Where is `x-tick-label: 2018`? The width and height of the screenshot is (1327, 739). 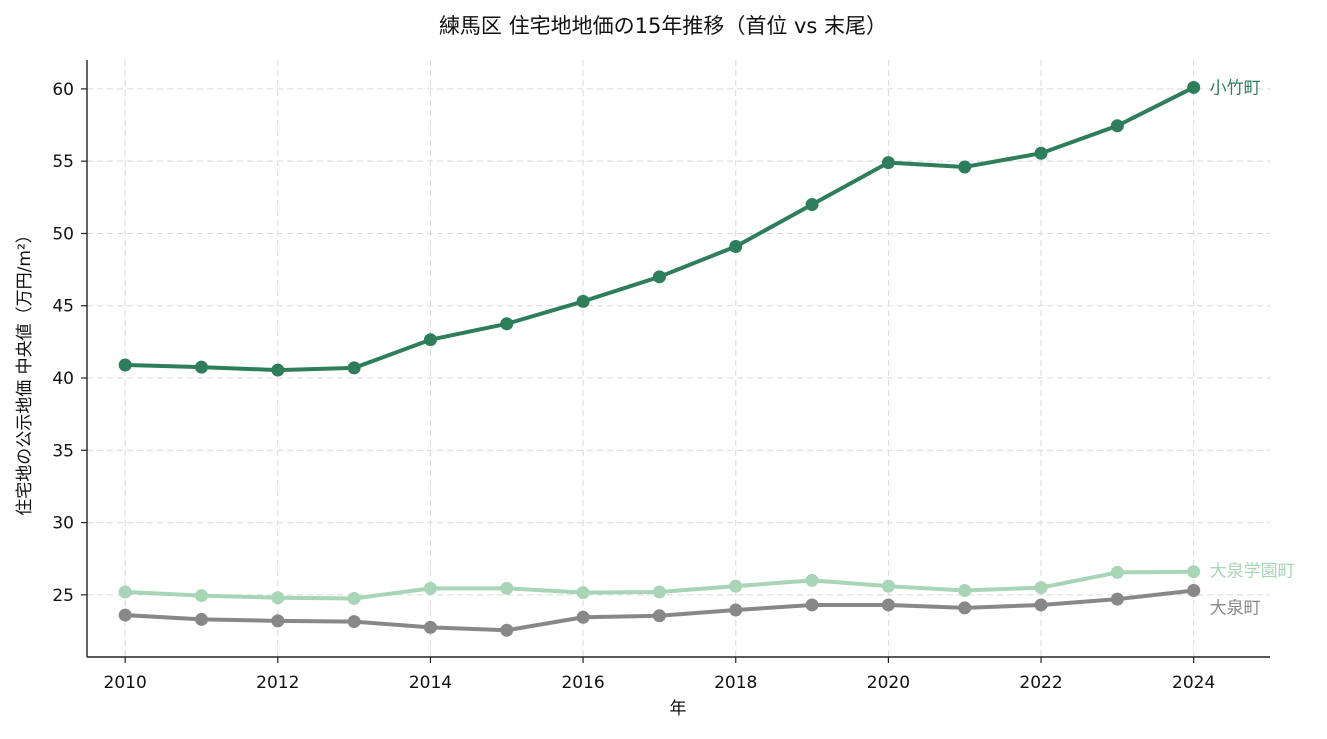
x-tick-label: 2018 is located at coordinates (735, 683).